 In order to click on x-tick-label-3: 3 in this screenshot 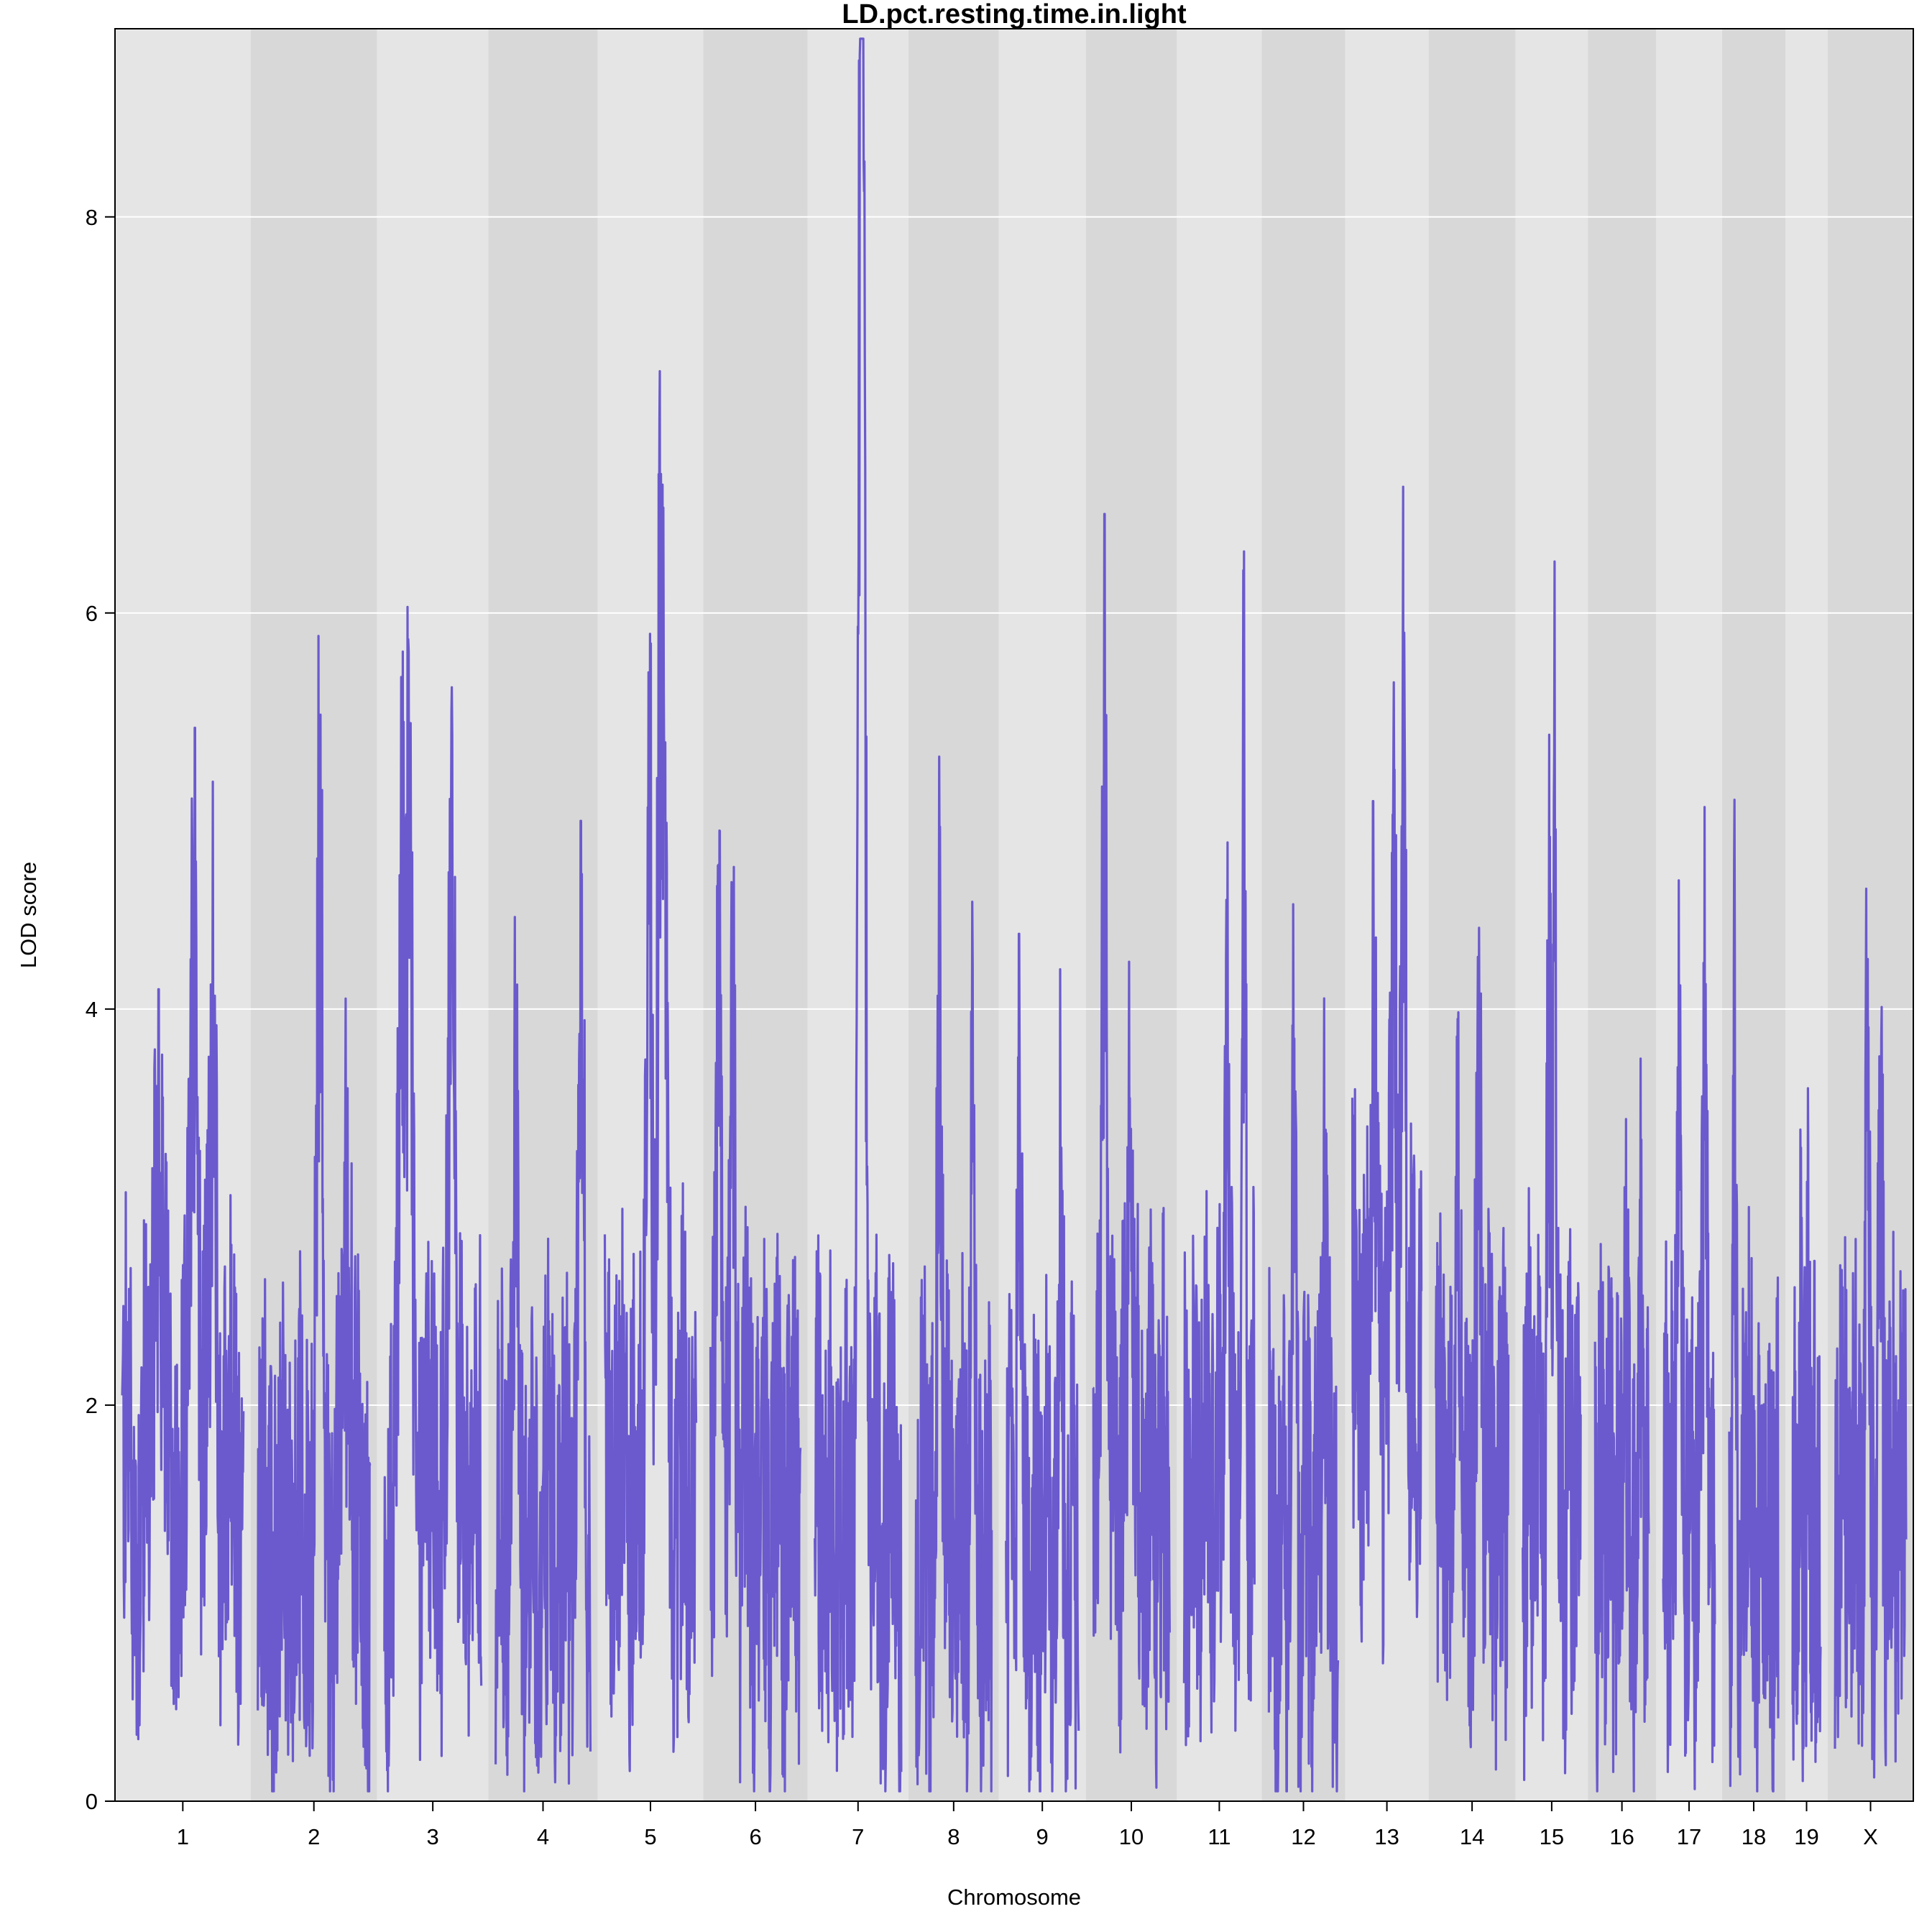, I will do `click(433, 1836)`.